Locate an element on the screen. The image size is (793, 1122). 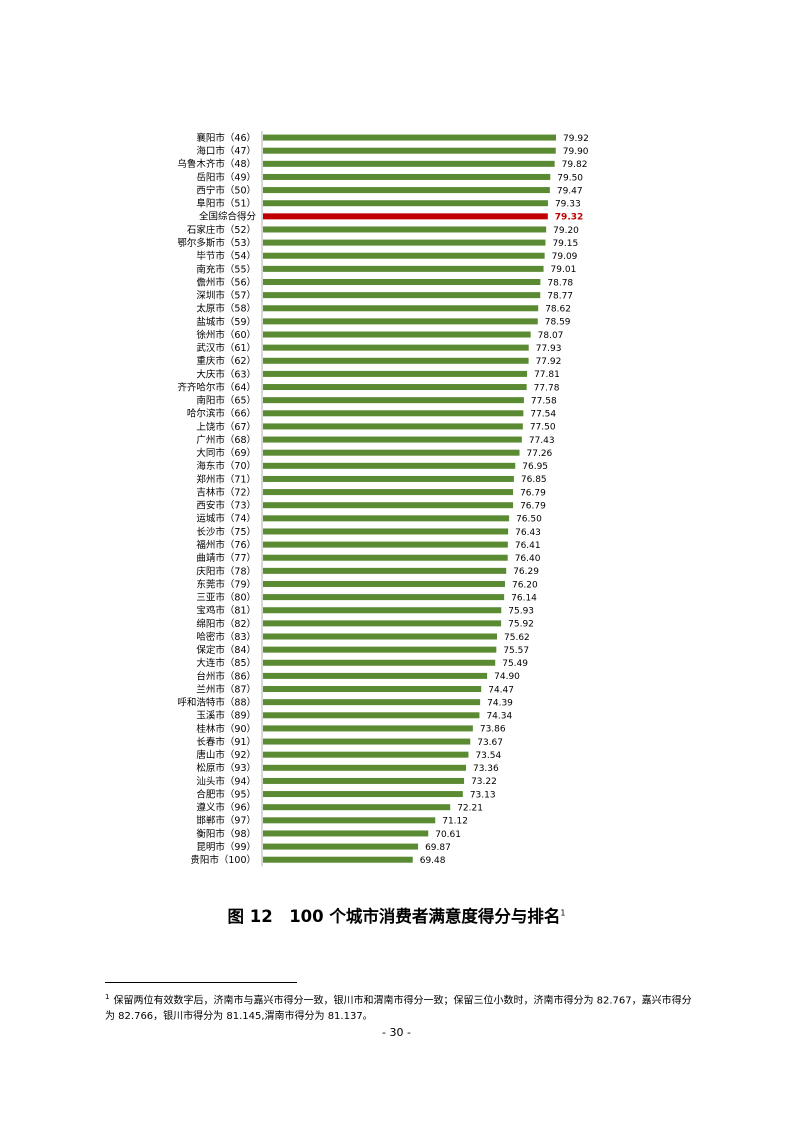
category-label: 呼和浩特市（88） is located at coordinates (216, 703).